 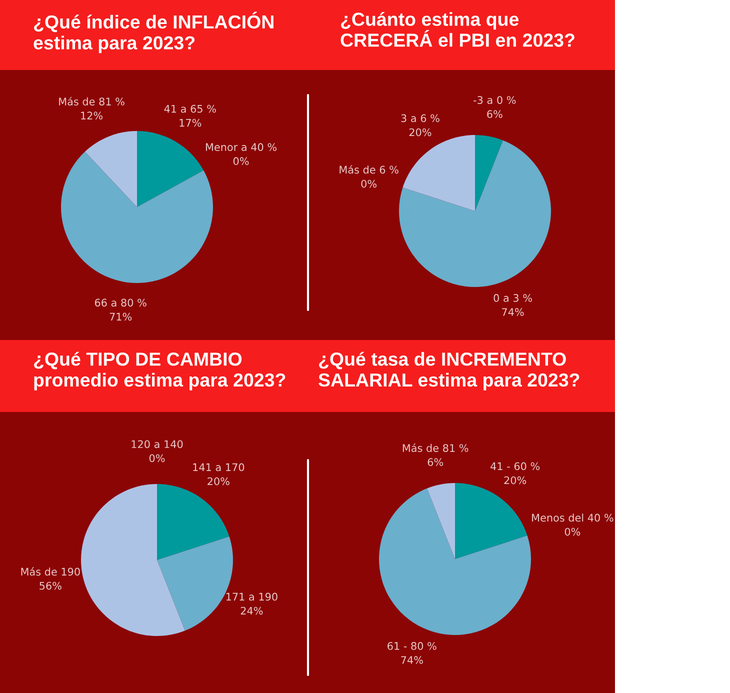 What do you see at coordinates (513, 298) in the screenshot?
I see `slice-label: 0 a 3 %` at bounding box center [513, 298].